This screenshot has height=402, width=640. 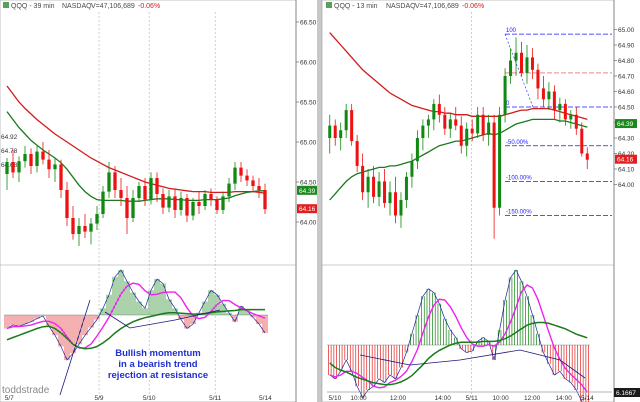 I want to click on left-last-value-green: 64.39, so click(x=307, y=191).